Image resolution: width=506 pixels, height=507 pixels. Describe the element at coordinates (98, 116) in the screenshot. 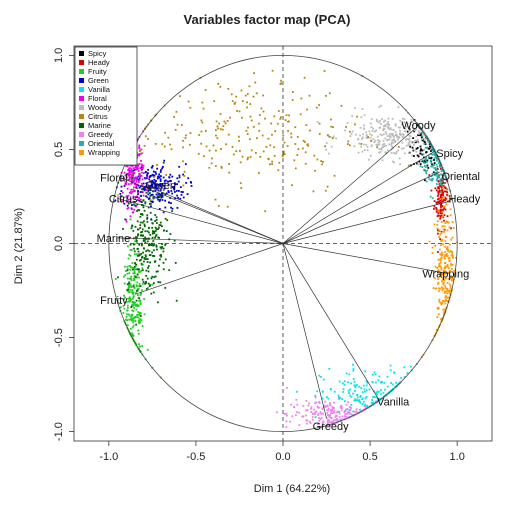

I see `legend-entry: Citrus` at that location.